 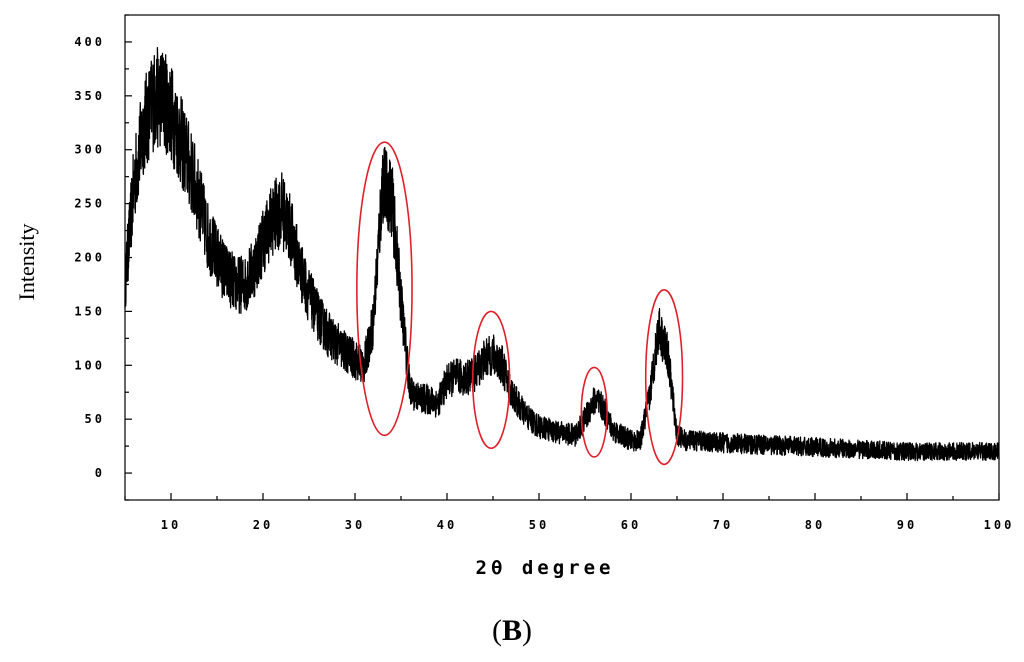 What do you see at coordinates (631, 525) in the screenshot?
I see `x-tick-label: 60` at bounding box center [631, 525].